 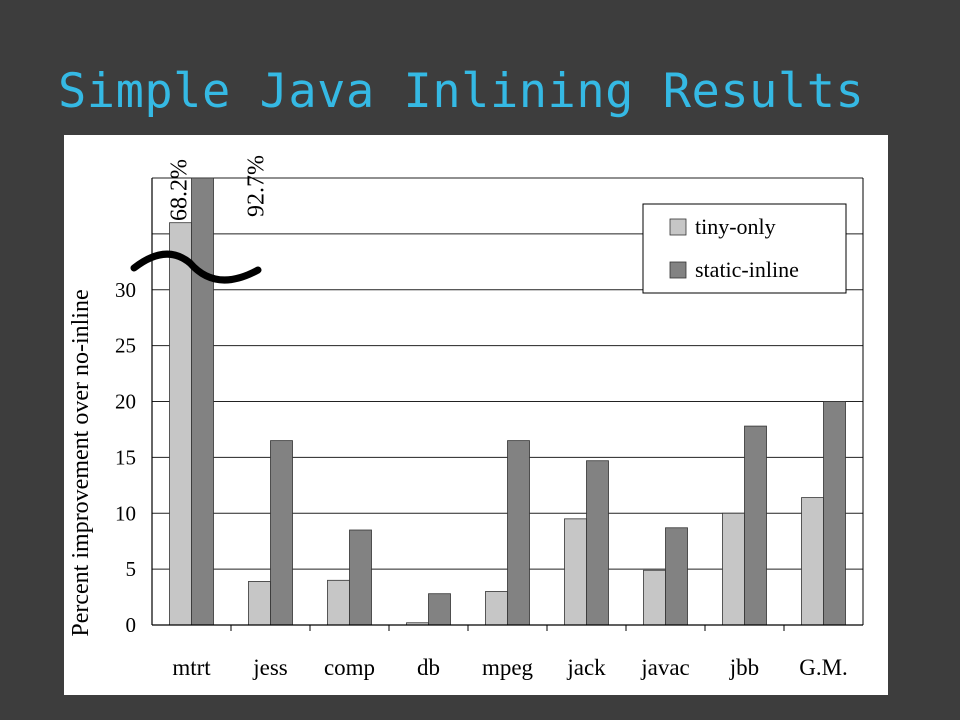 What do you see at coordinates (597, 543) in the screenshot?
I see `bar-static-inline-jack` at bounding box center [597, 543].